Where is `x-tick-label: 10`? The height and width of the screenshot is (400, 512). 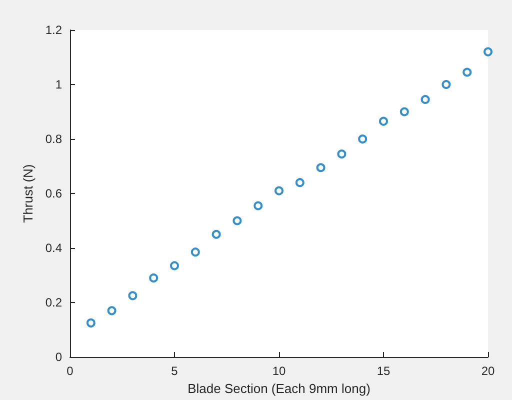 x-tick-label: 10 is located at coordinates (279, 371).